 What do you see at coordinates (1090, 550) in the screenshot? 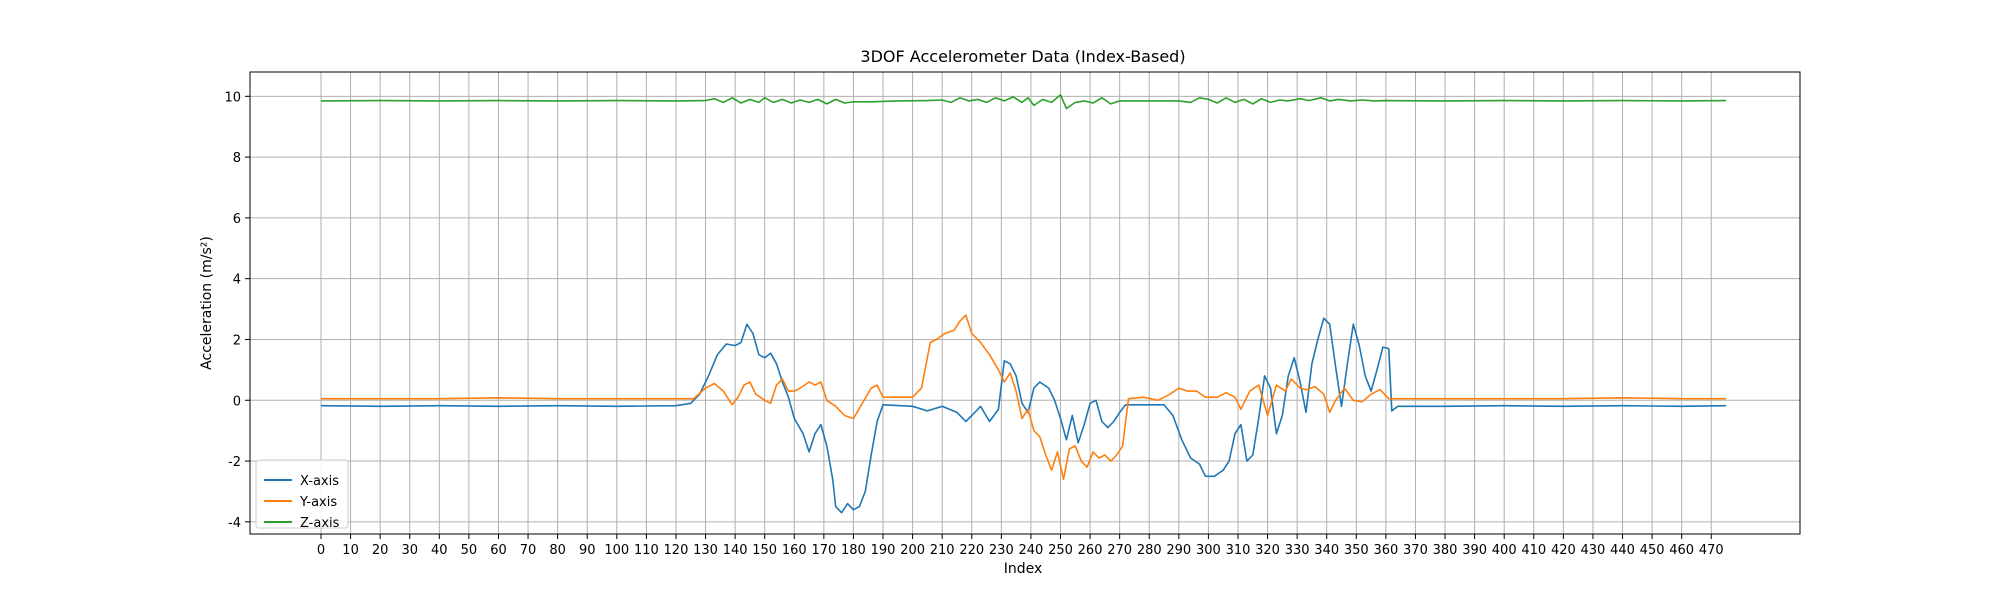
I see `x-tick-label: 260` at bounding box center [1090, 550].